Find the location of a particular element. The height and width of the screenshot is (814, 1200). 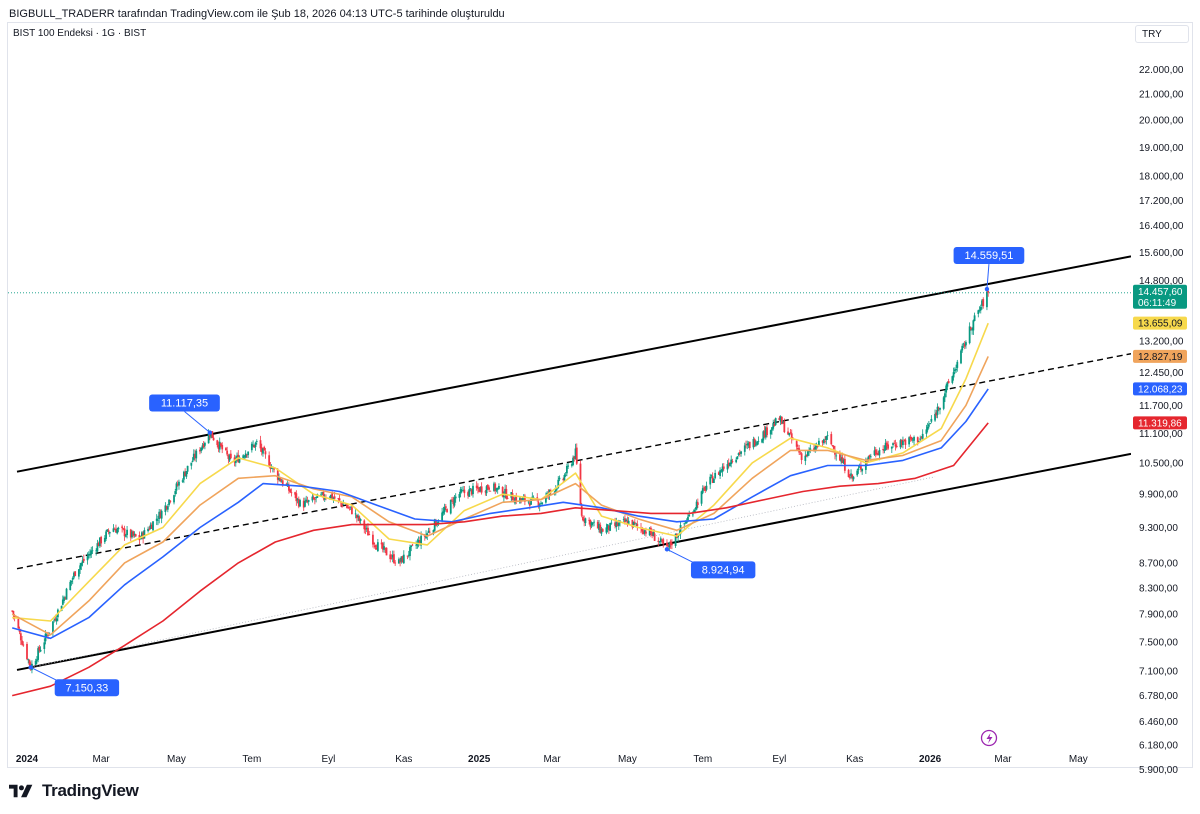

time-tick-label: Tem is located at coordinates (251, 759).